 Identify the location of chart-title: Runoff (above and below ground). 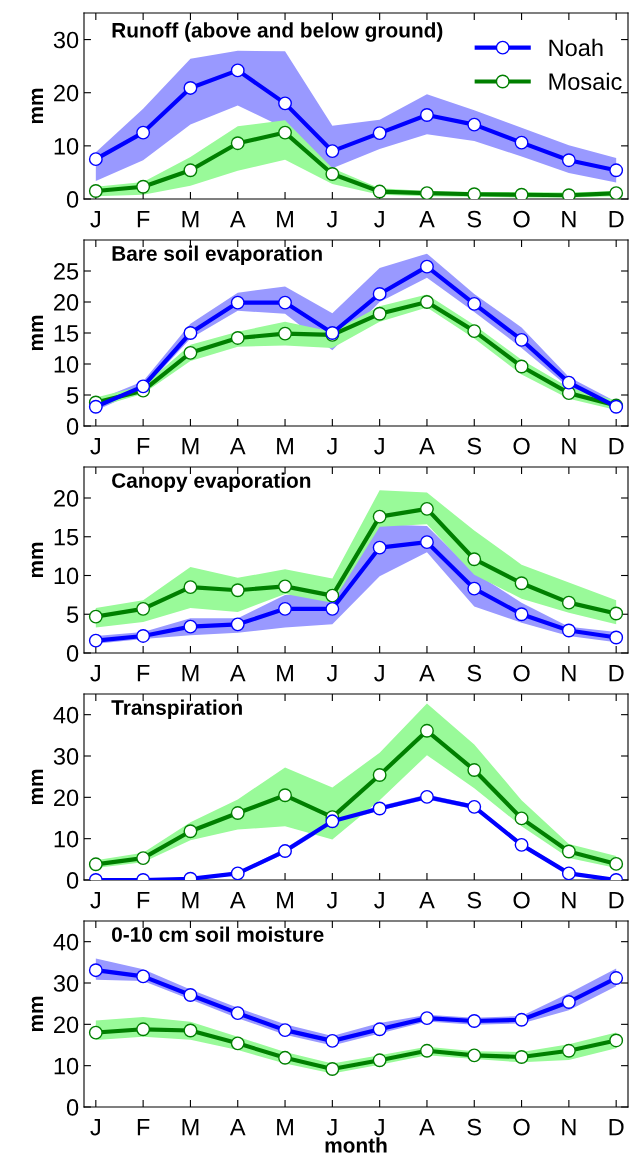
(277, 32).